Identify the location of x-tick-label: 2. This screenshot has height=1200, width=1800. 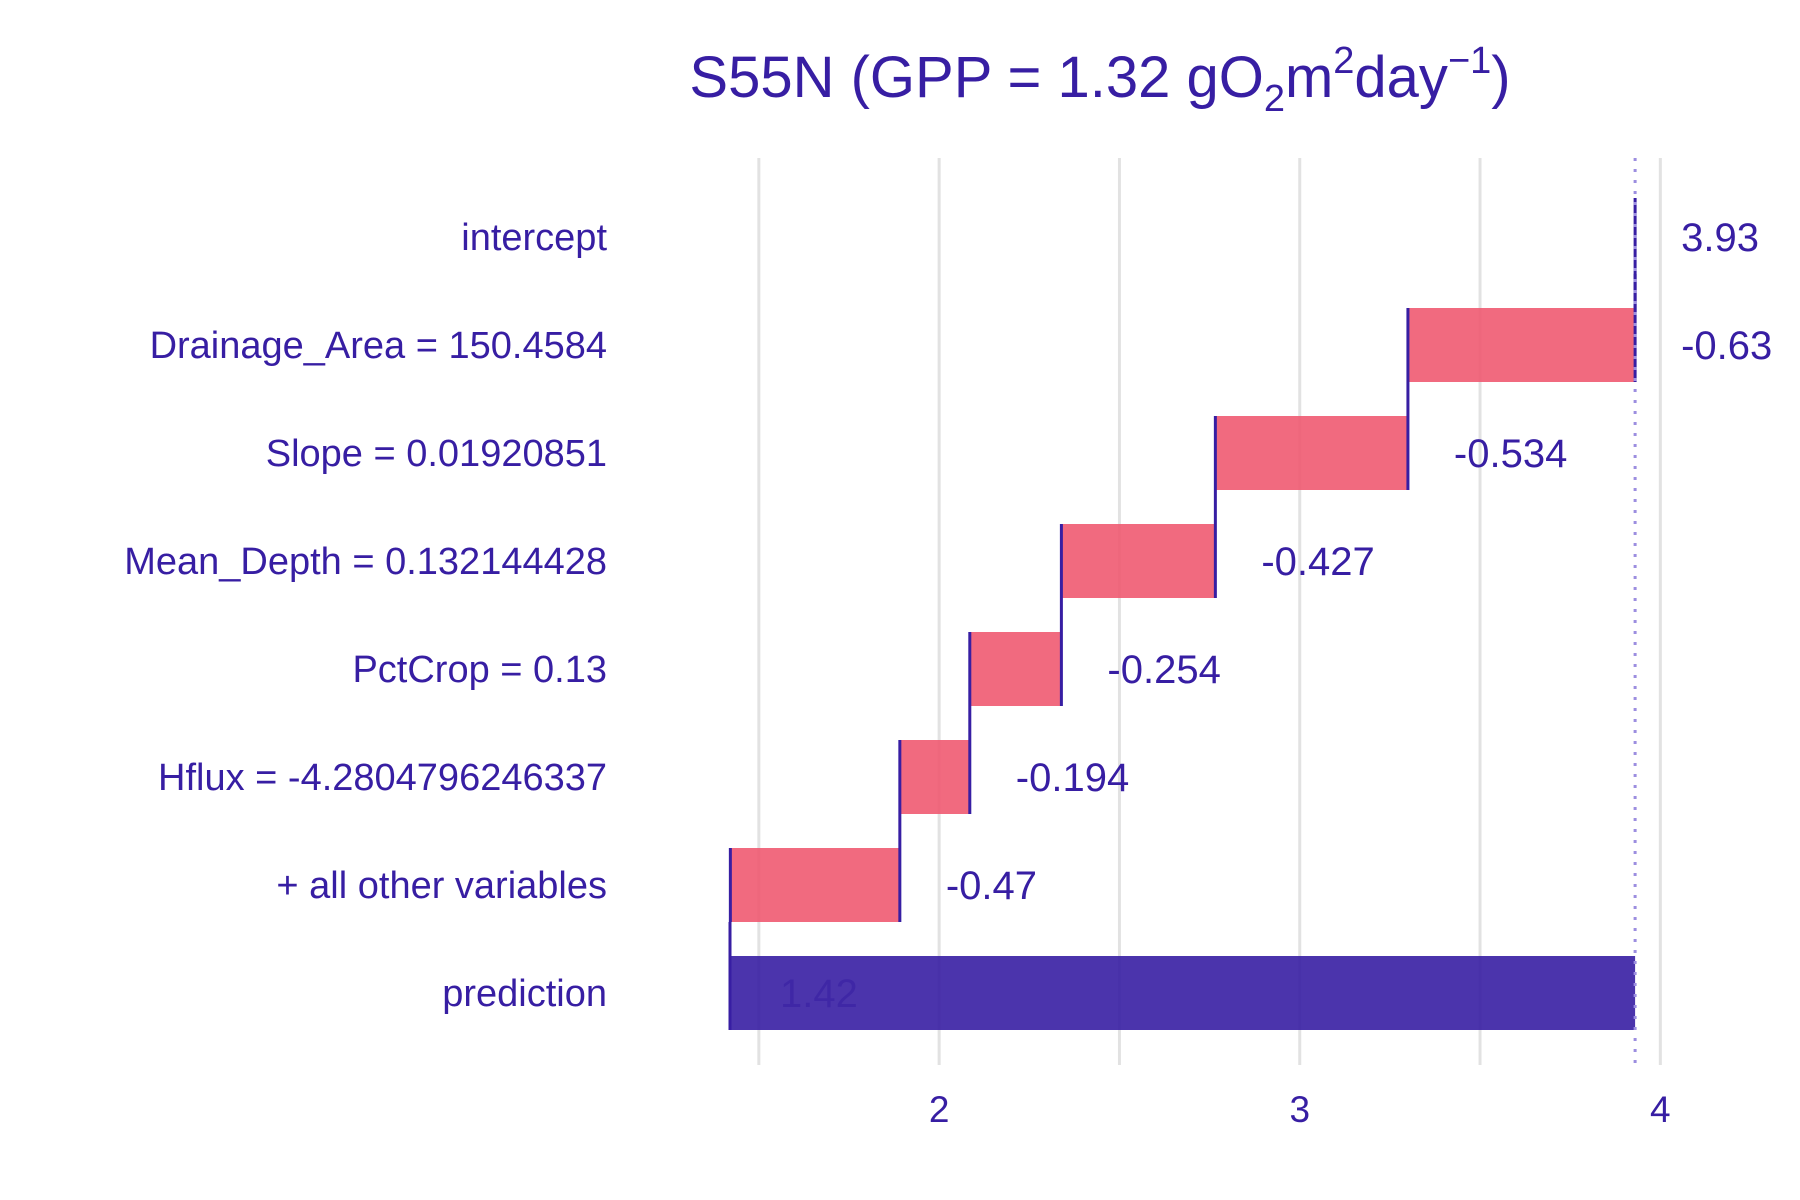
(939, 1109).